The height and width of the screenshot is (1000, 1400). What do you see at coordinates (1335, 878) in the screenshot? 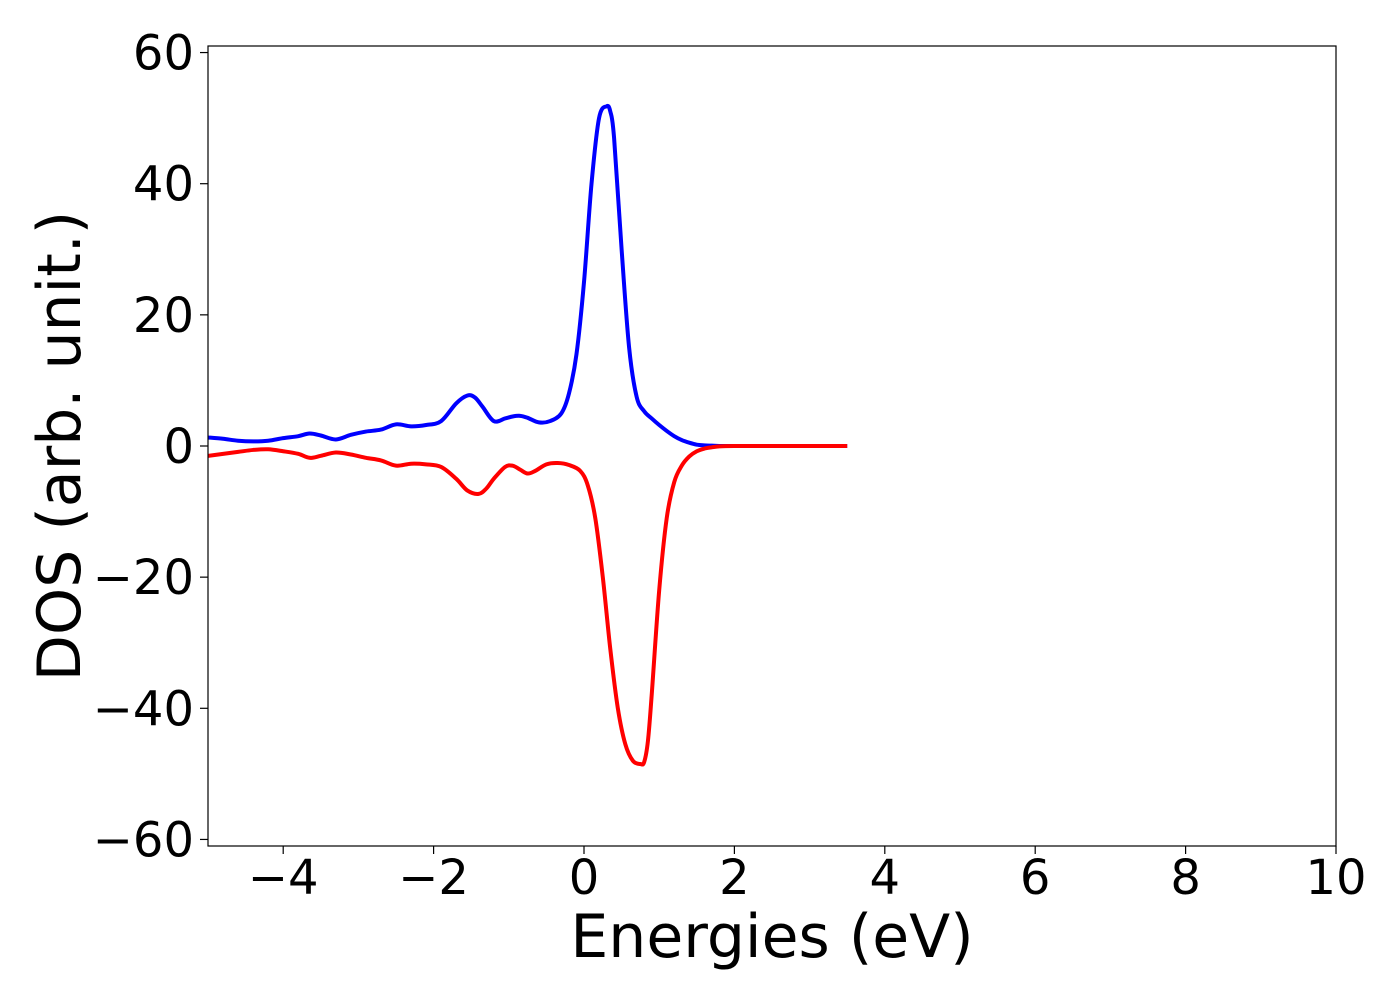
I see `x-tick-label: 10` at bounding box center [1335, 878].